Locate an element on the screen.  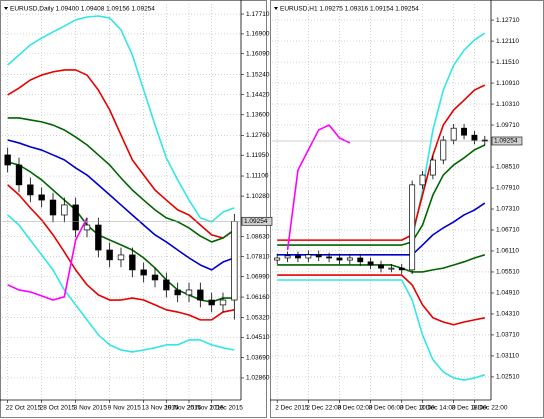
y-tick-label: 1.08510 is located at coordinates (508, 167).